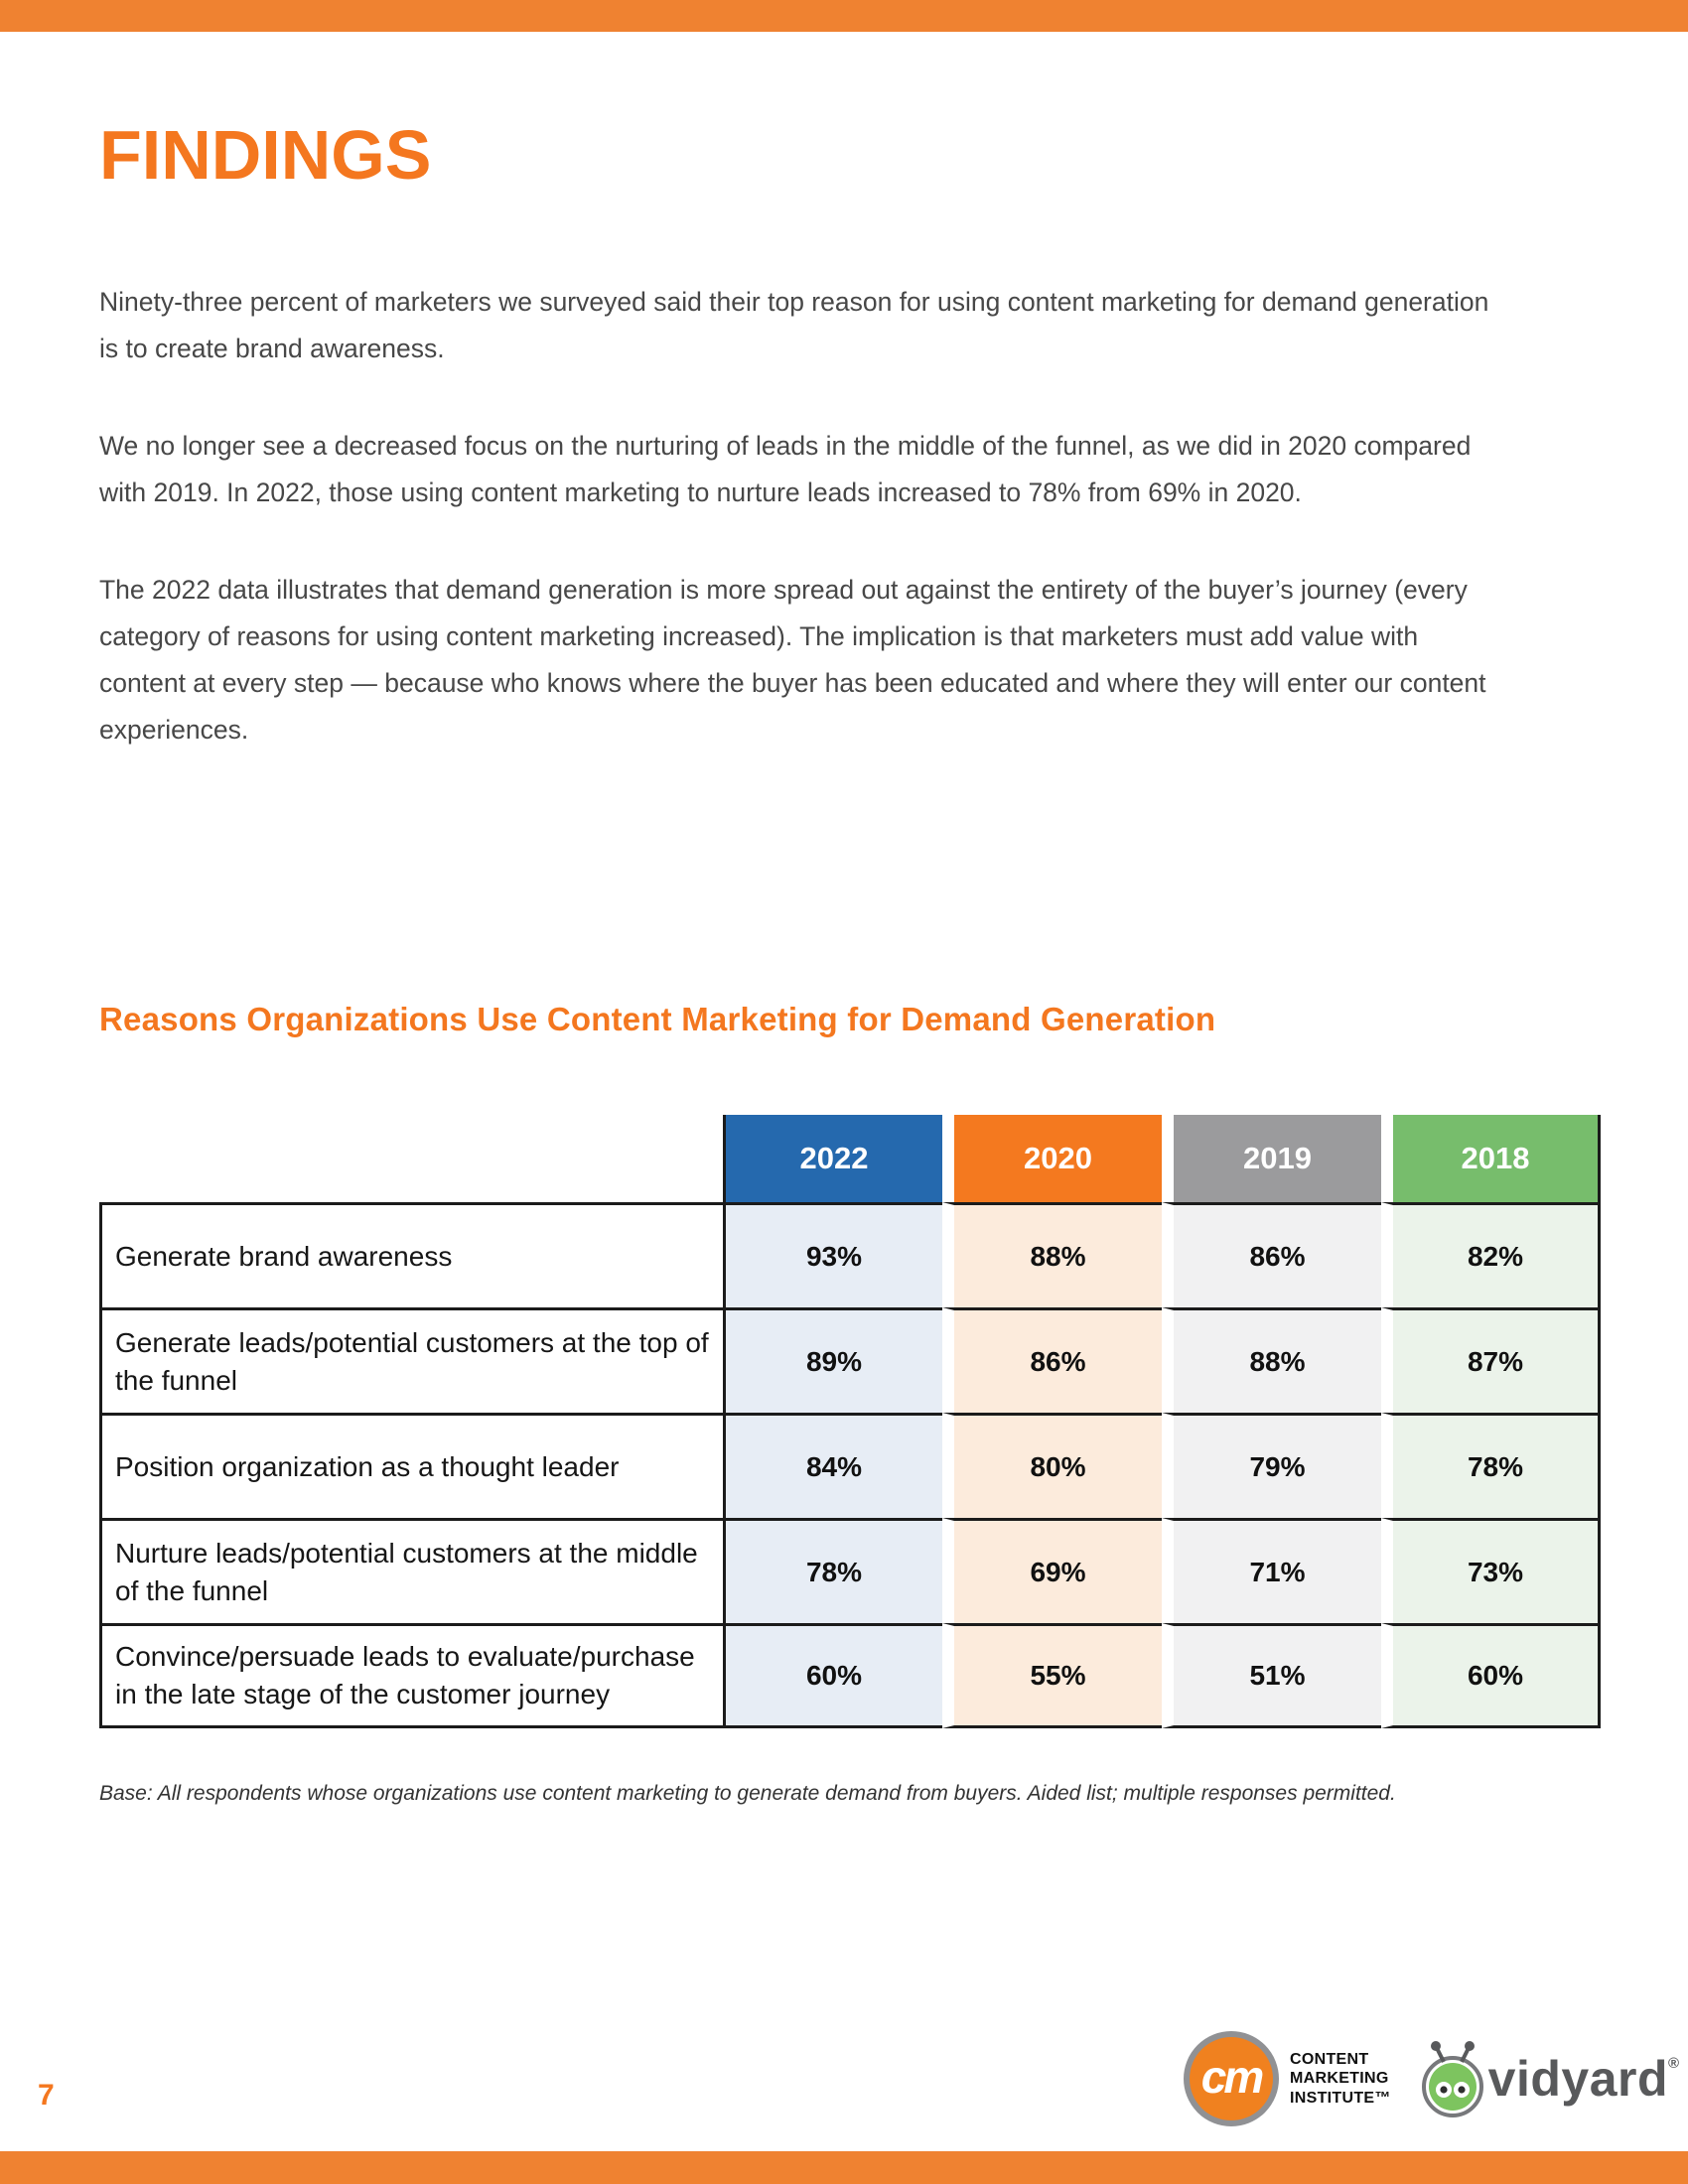 This screenshot has height=2184, width=1688. I want to click on cmi-logo-text: CONTENT MARKETING INSTITUTE™, so click(1340, 2079).